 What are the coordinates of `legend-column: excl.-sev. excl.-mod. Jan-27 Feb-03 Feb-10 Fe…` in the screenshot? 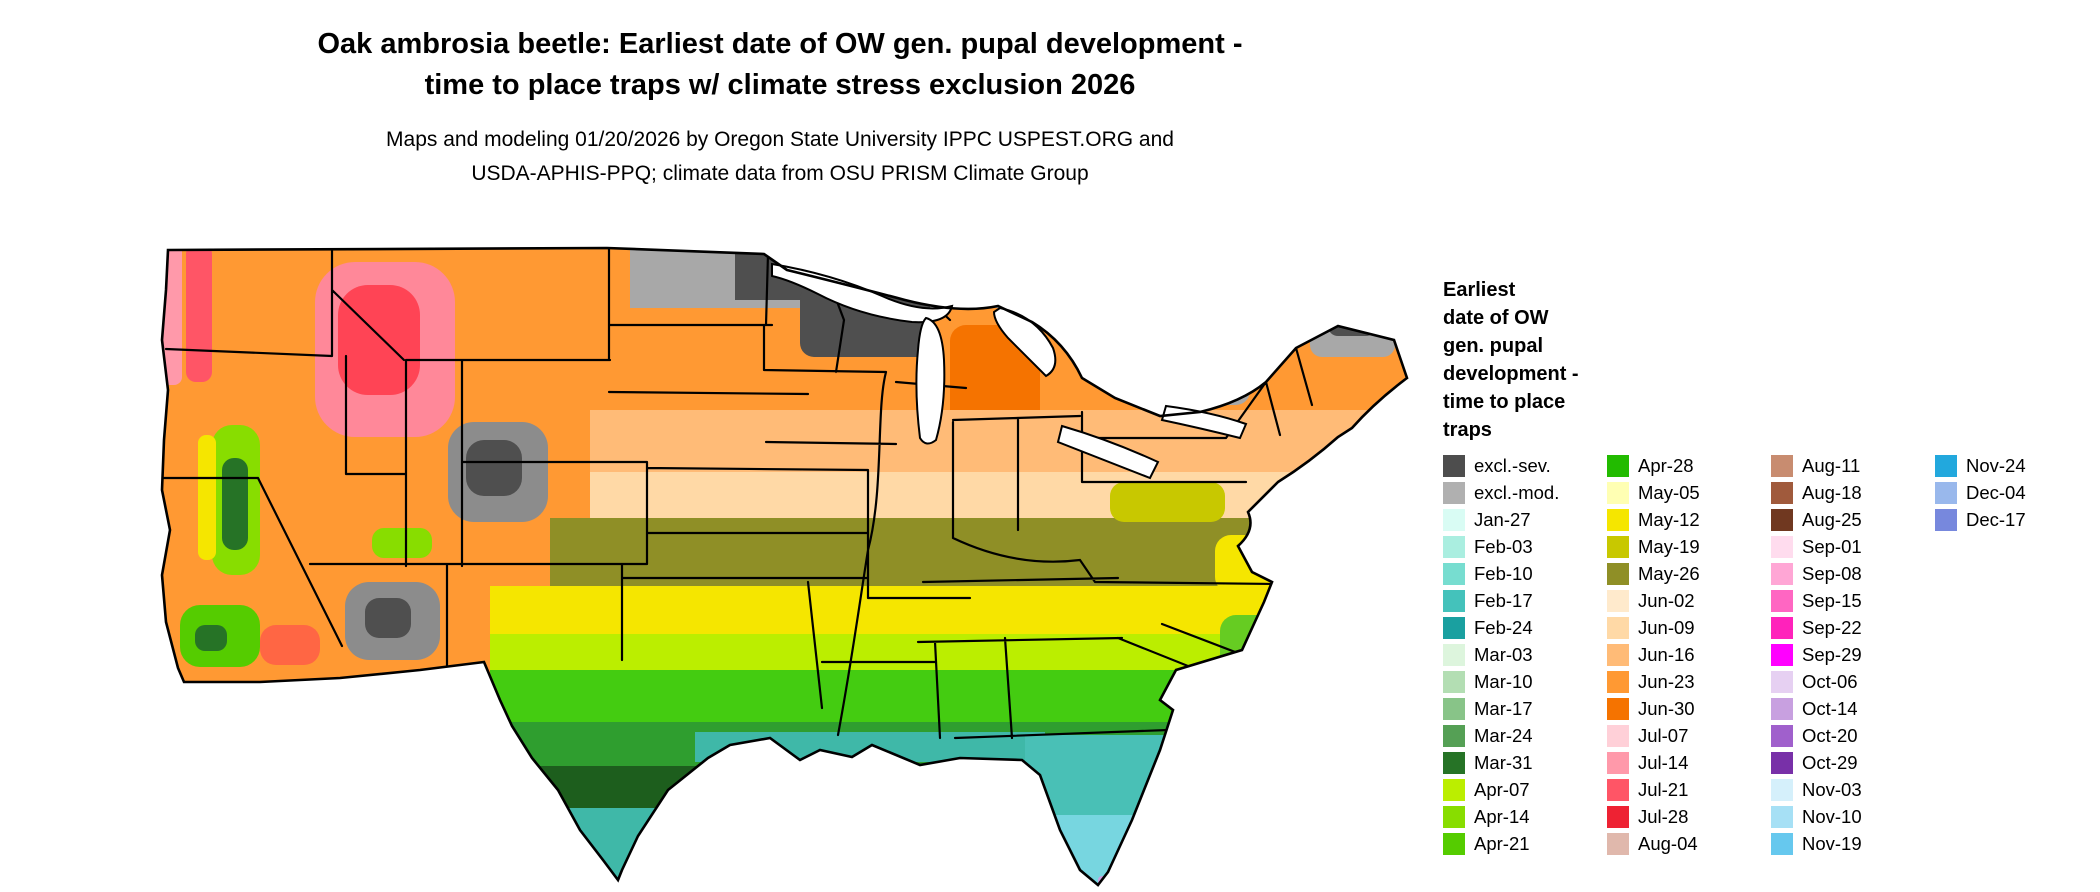 It's located at (1525, 654).